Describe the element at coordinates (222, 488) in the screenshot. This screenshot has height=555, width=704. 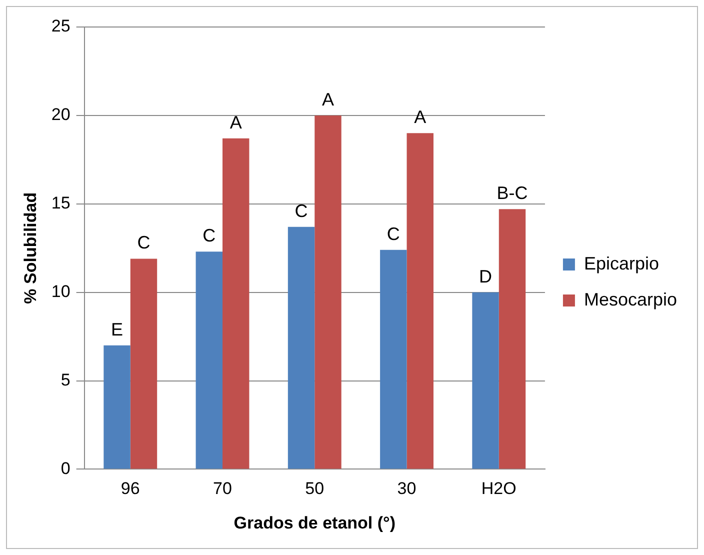
I see `x-tick-label: 70` at that location.